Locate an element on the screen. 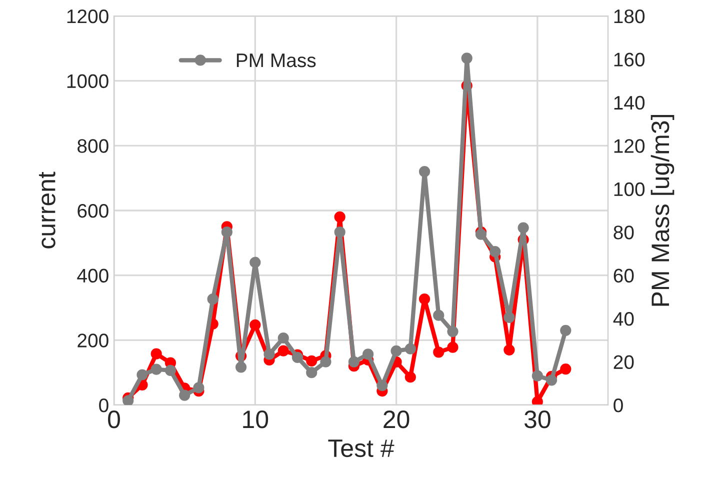 This screenshot has height=490, width=717. y-tick-label: 0 is located at coordinates (103, 405).